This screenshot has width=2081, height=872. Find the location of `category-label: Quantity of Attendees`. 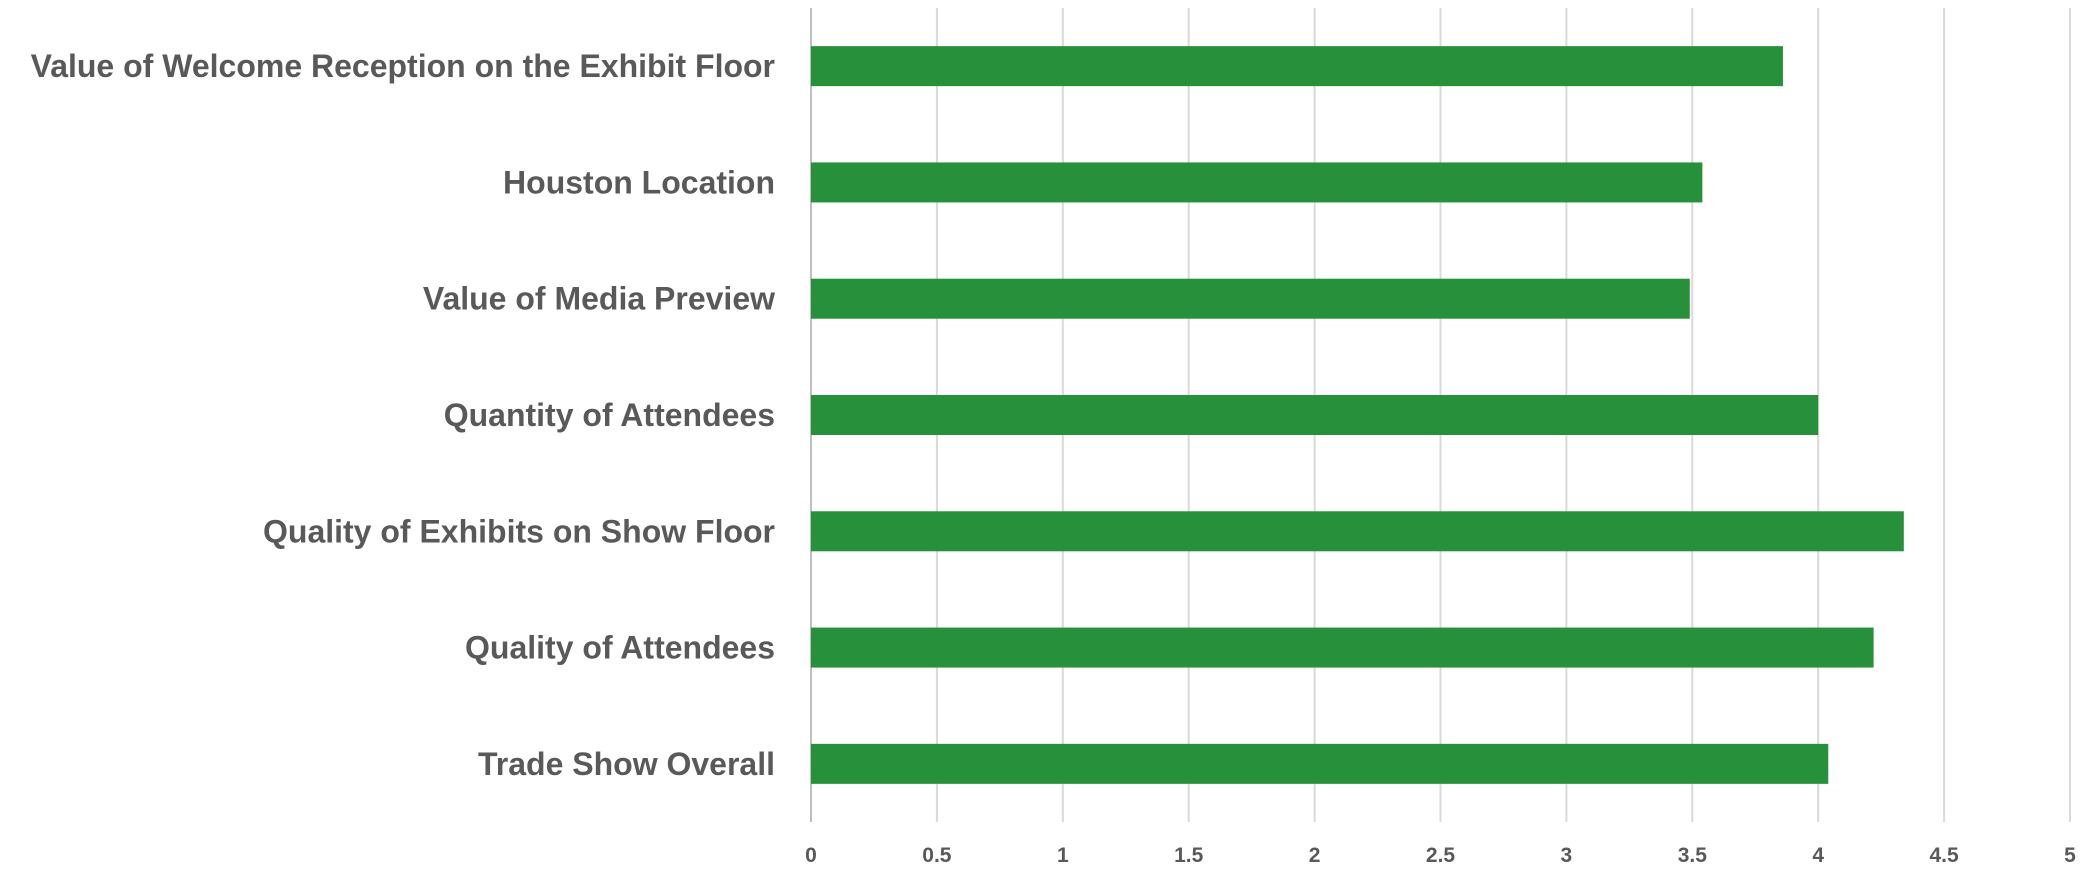

category-label: Quantity of Attendees is located at coordinates (609, 415).